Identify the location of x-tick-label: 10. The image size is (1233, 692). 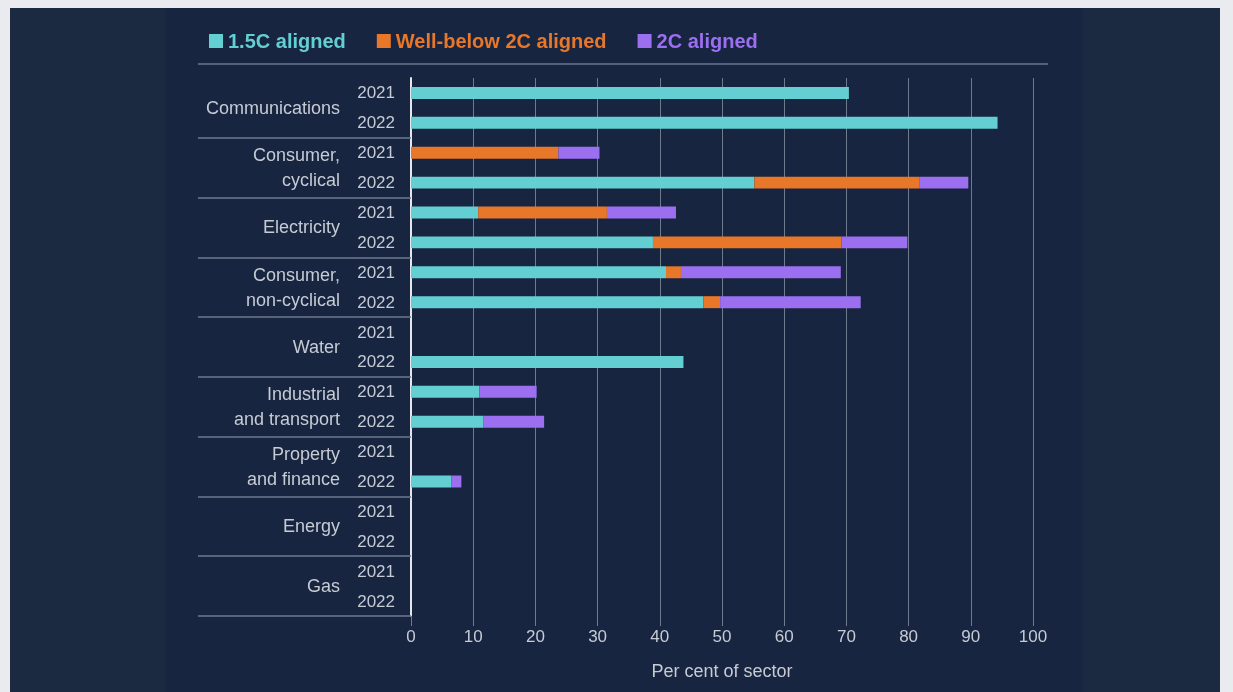
(473, 636).